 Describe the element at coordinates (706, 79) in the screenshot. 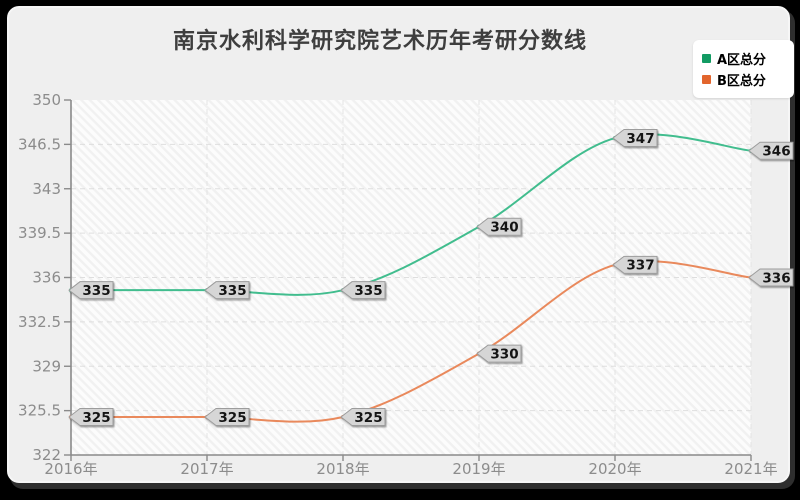

I see `legend-swatch-b-icon` at that location.